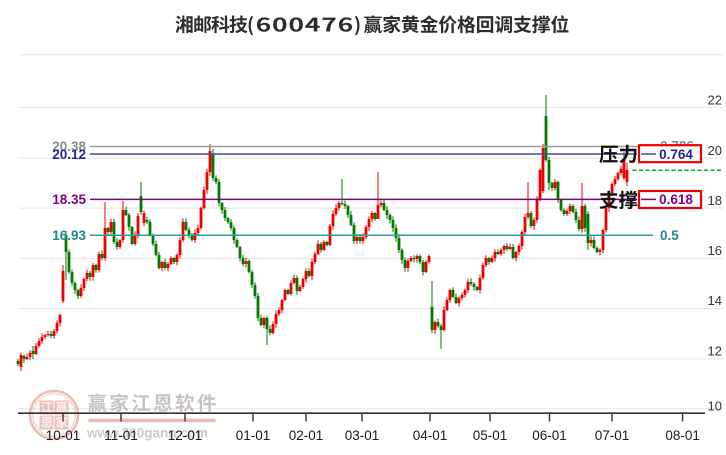 The image size is (726, 455). I want to click on svg-text: 04-01, so click(430, 435).